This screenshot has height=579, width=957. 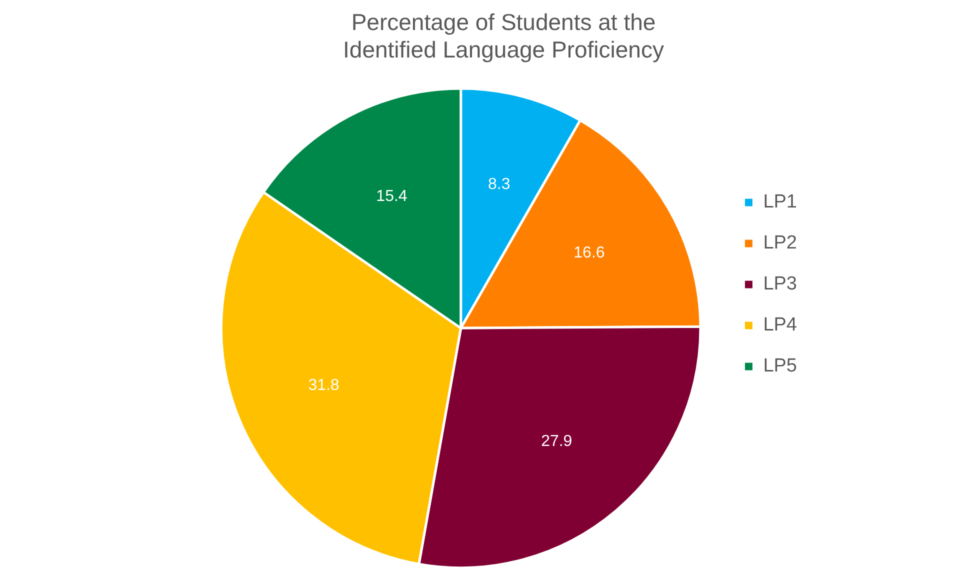 I want to click on data-label: 27.9, so click(x=556, y=441).